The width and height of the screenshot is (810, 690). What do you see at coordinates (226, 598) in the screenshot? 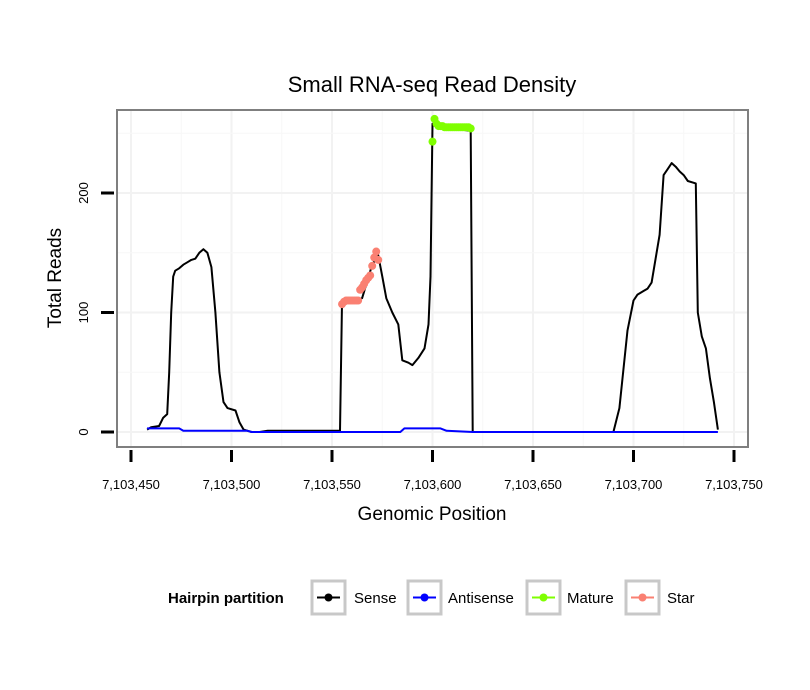
I see `legend-title: Hairpin partition` at bounding box center [226, 598].